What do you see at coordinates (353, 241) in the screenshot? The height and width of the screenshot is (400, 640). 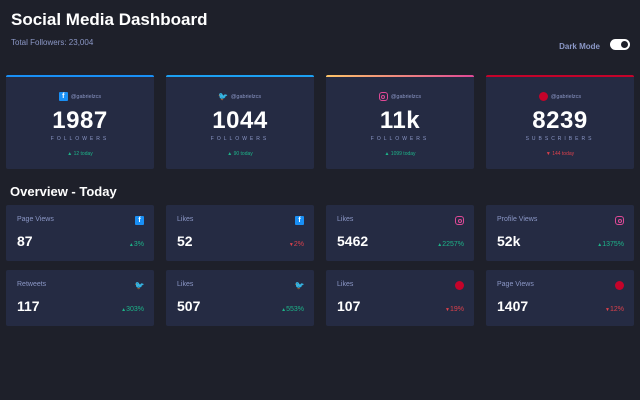 I see `metric-value: 5462` at bounding box center [353, 241].